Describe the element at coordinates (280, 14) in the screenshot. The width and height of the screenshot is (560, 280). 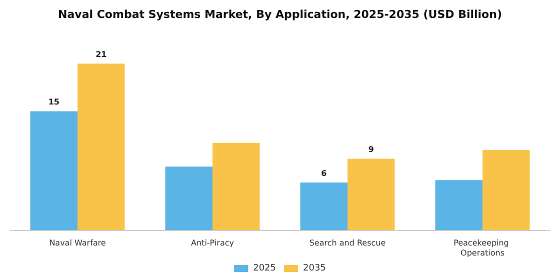
I see `chart-title: Naval Combat Systems Market, By Application, 2025-2035 (USD Billion)` at that location.